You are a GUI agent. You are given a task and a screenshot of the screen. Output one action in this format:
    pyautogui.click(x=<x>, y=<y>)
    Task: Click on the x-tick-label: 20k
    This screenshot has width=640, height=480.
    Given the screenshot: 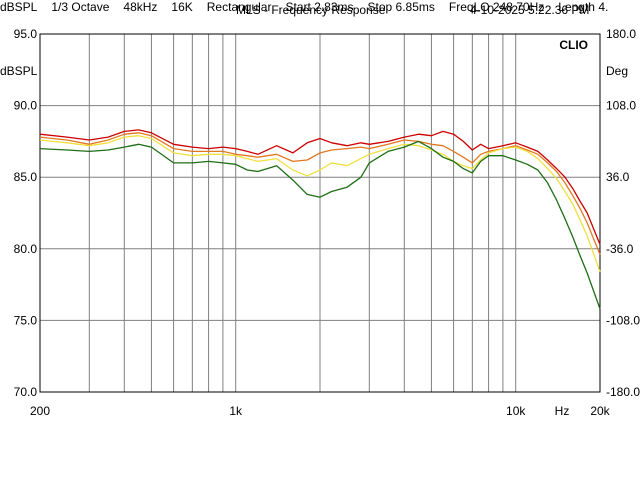 What is the action you would take?
    pyautogui.click(x=600, y=411)
    